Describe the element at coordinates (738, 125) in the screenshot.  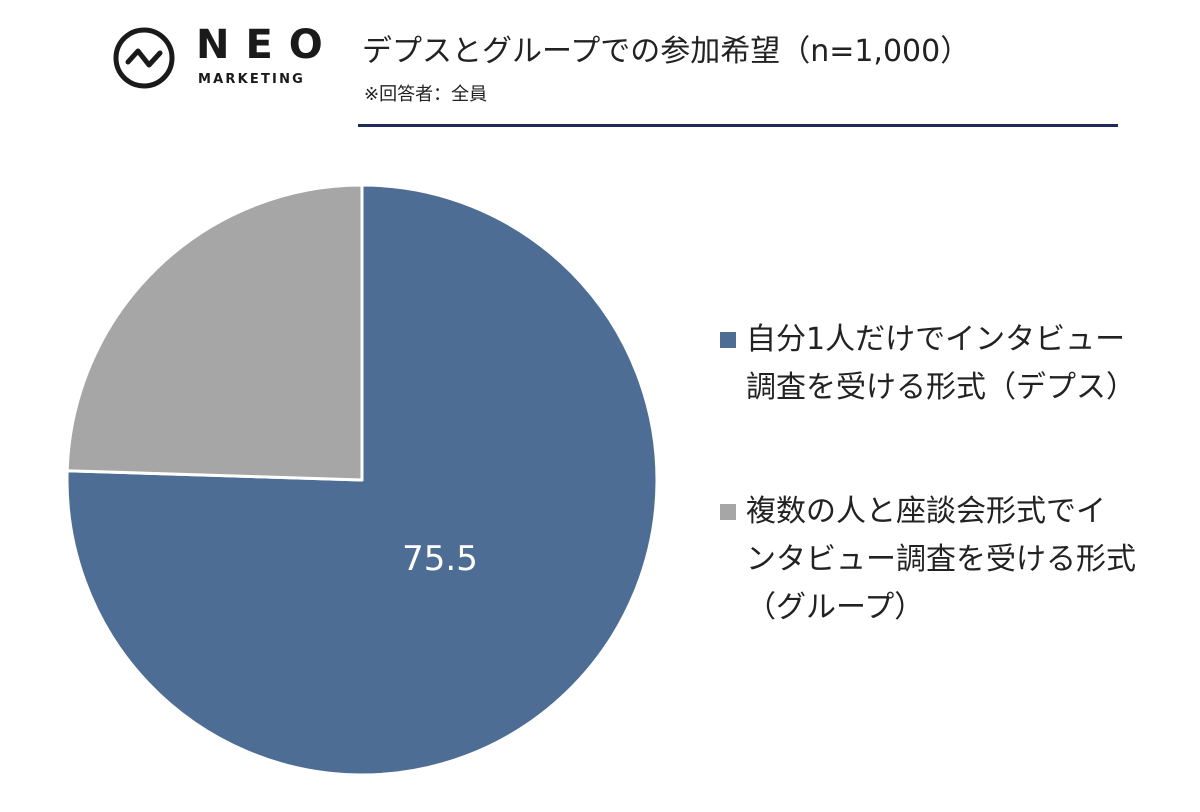
I see `title-underline` at that location.